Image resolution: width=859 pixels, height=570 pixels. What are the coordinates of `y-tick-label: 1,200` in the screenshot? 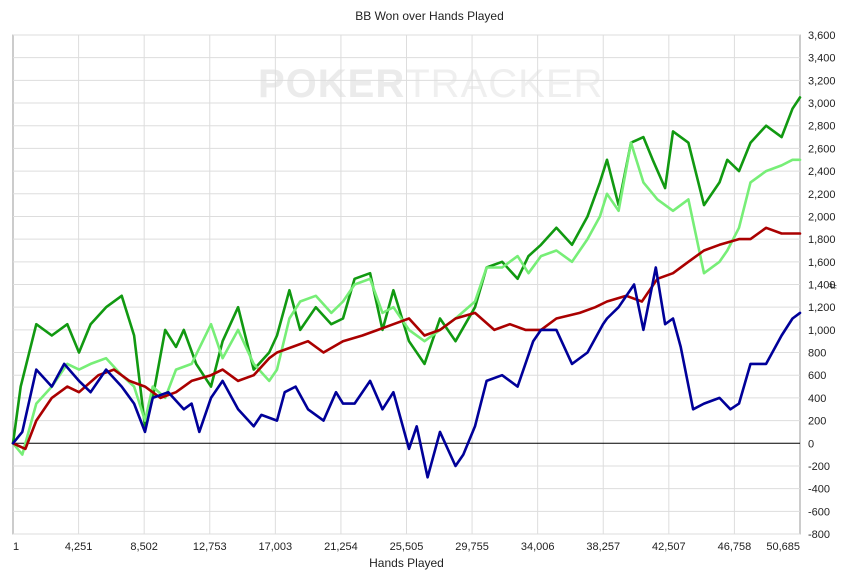 It's located at (822, 308).